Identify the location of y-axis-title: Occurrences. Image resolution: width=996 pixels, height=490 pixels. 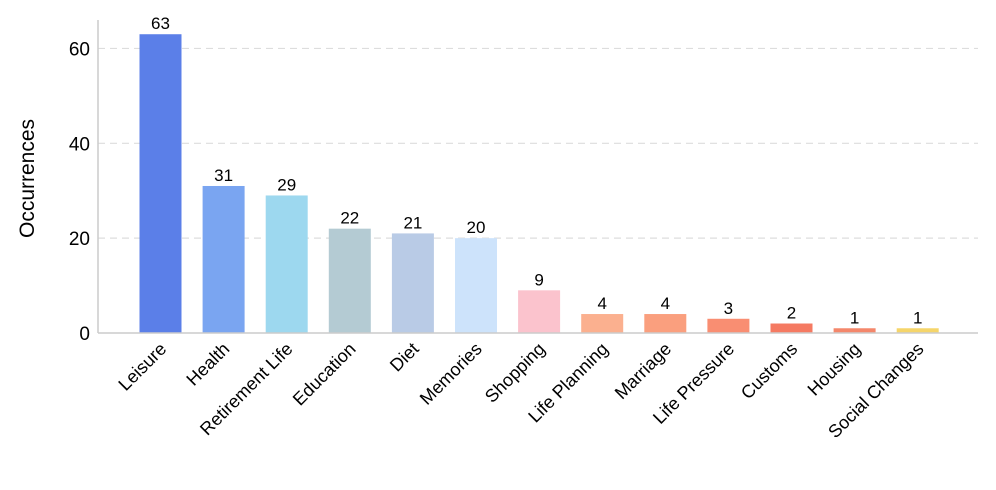
(27, 178).